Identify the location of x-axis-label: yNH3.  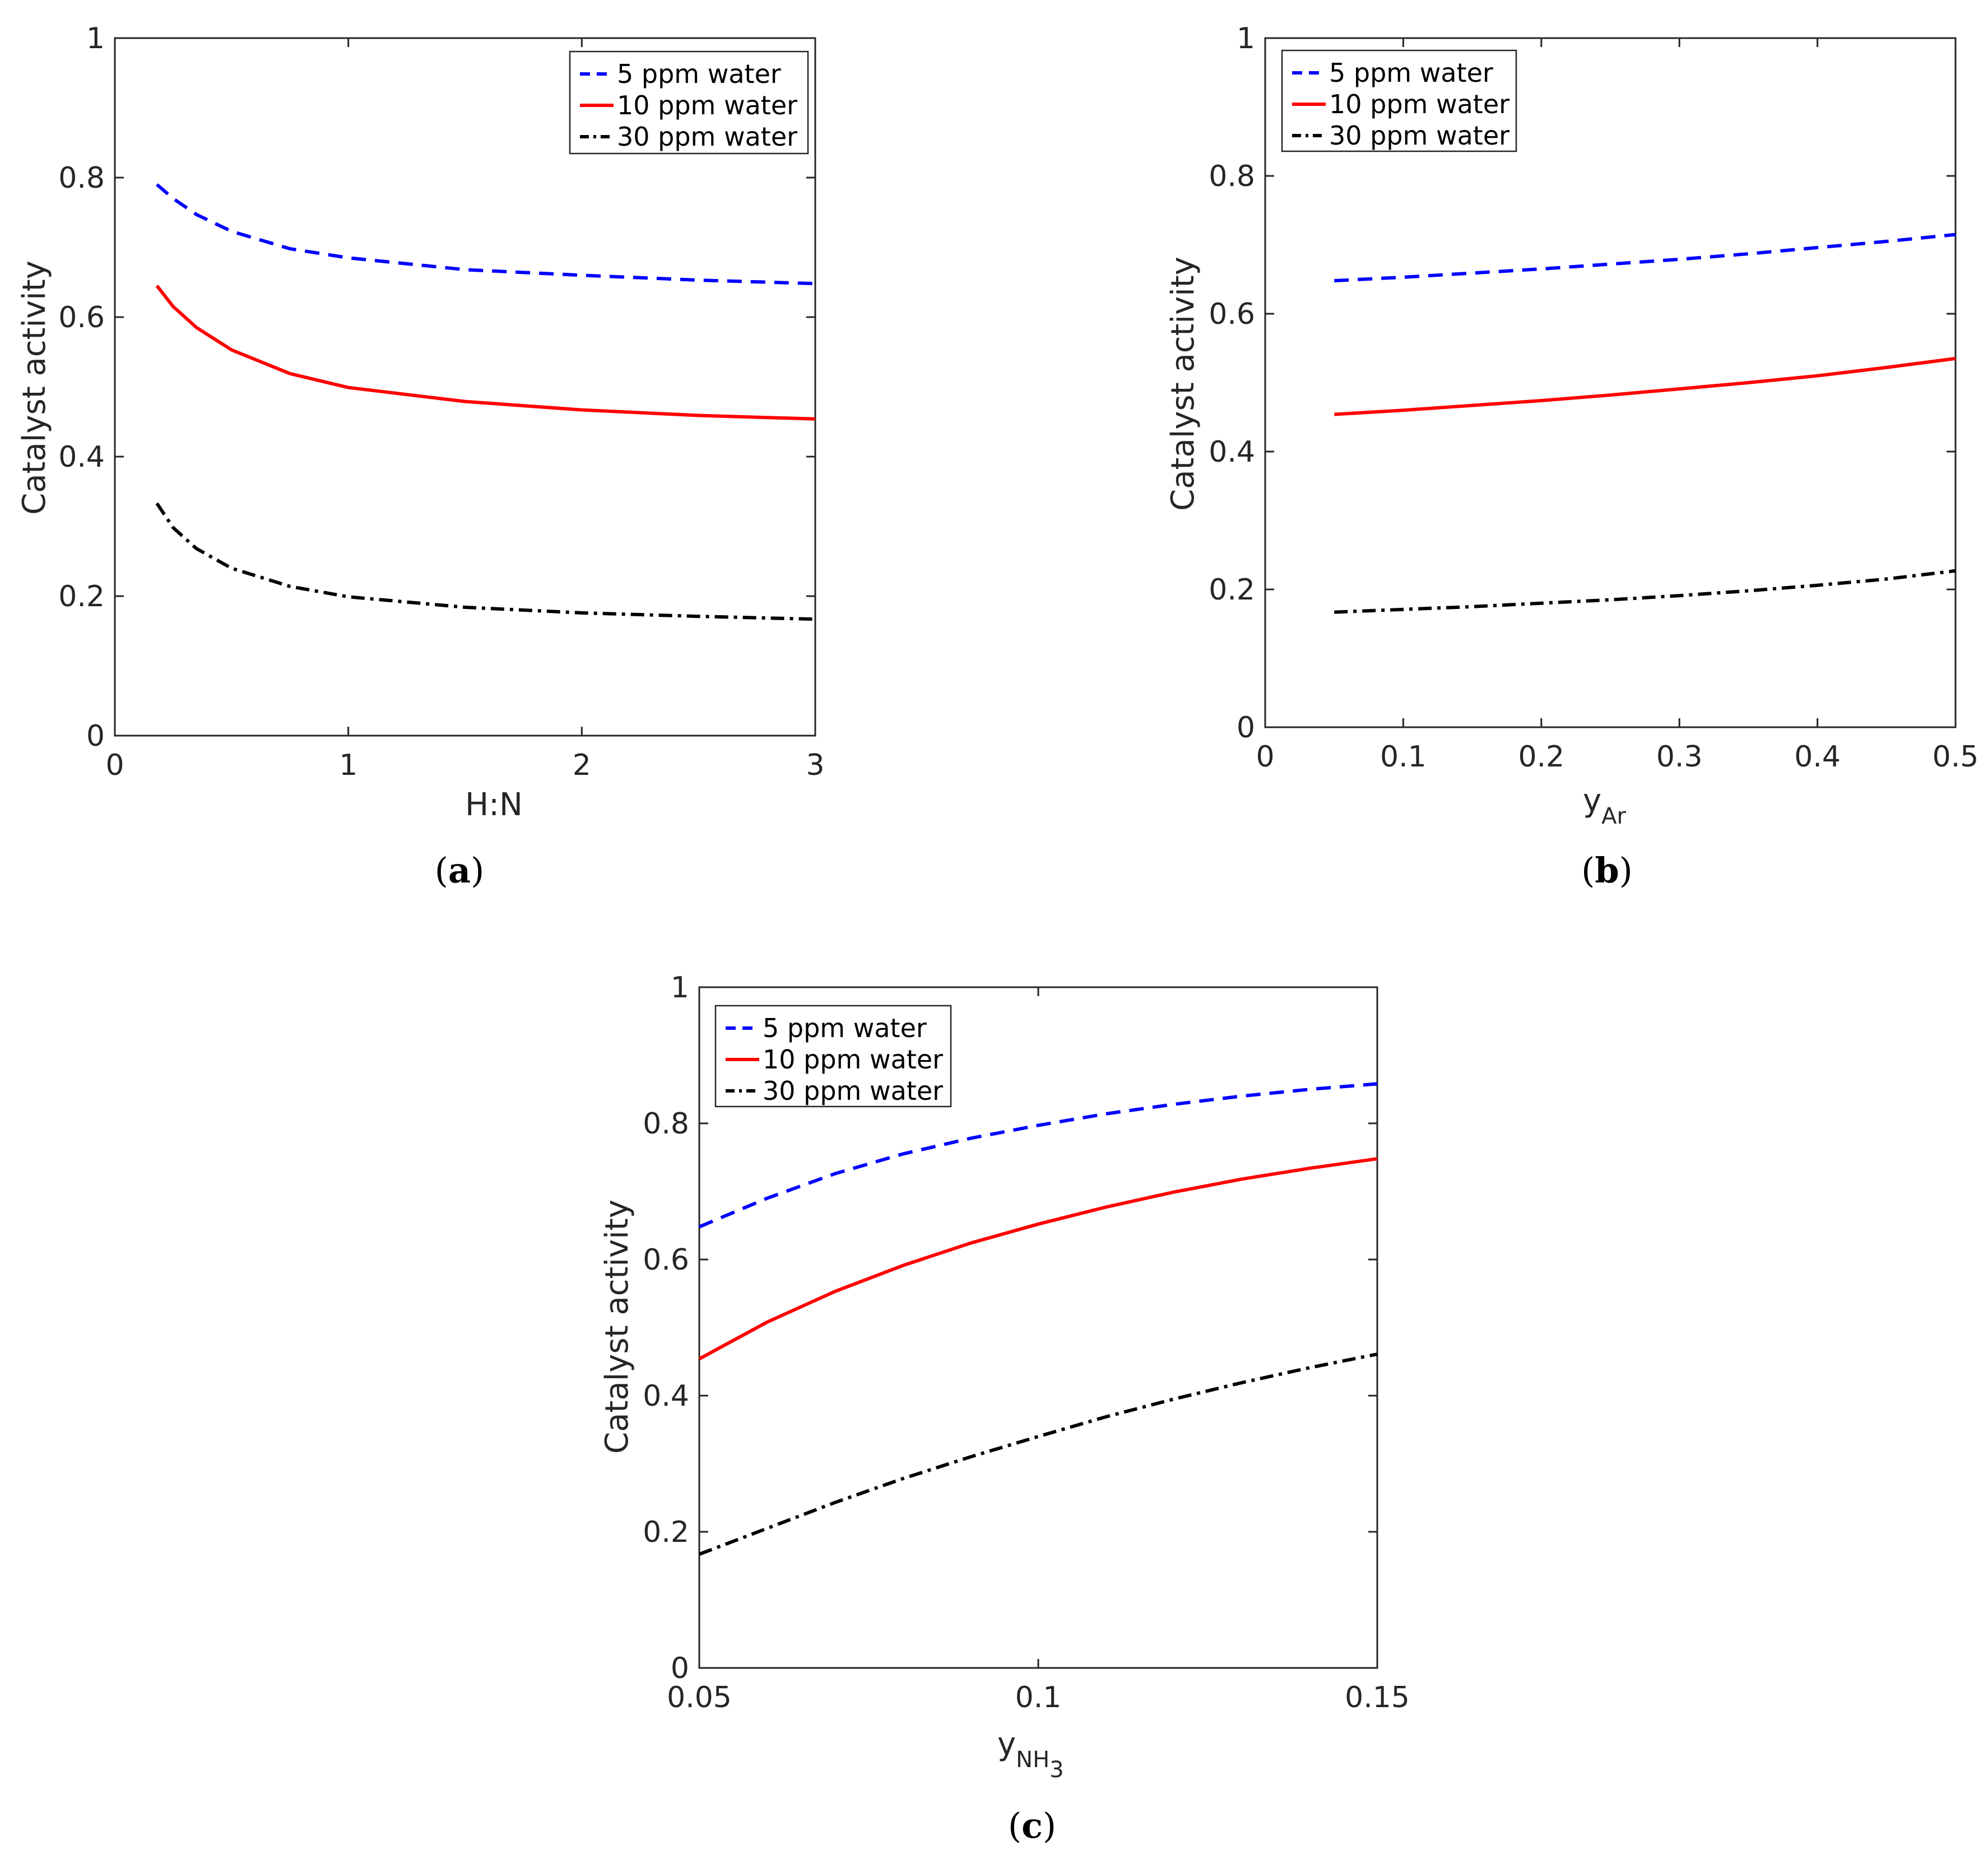
(1030, 1754).